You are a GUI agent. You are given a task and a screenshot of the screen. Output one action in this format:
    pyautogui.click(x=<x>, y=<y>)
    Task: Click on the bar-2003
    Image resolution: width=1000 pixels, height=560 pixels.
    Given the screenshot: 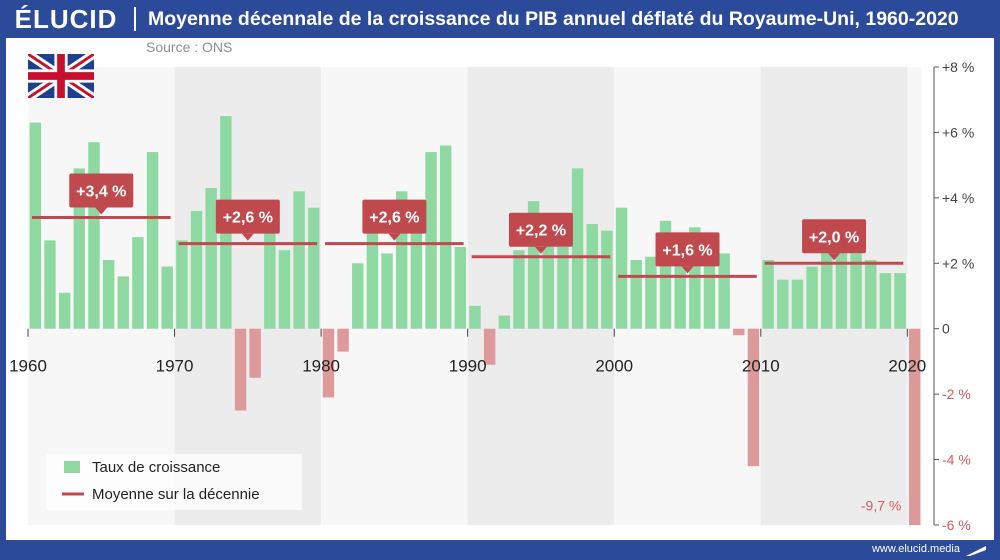 What is the action you would take?
    pyautogui.click(x=665, y=274)
    